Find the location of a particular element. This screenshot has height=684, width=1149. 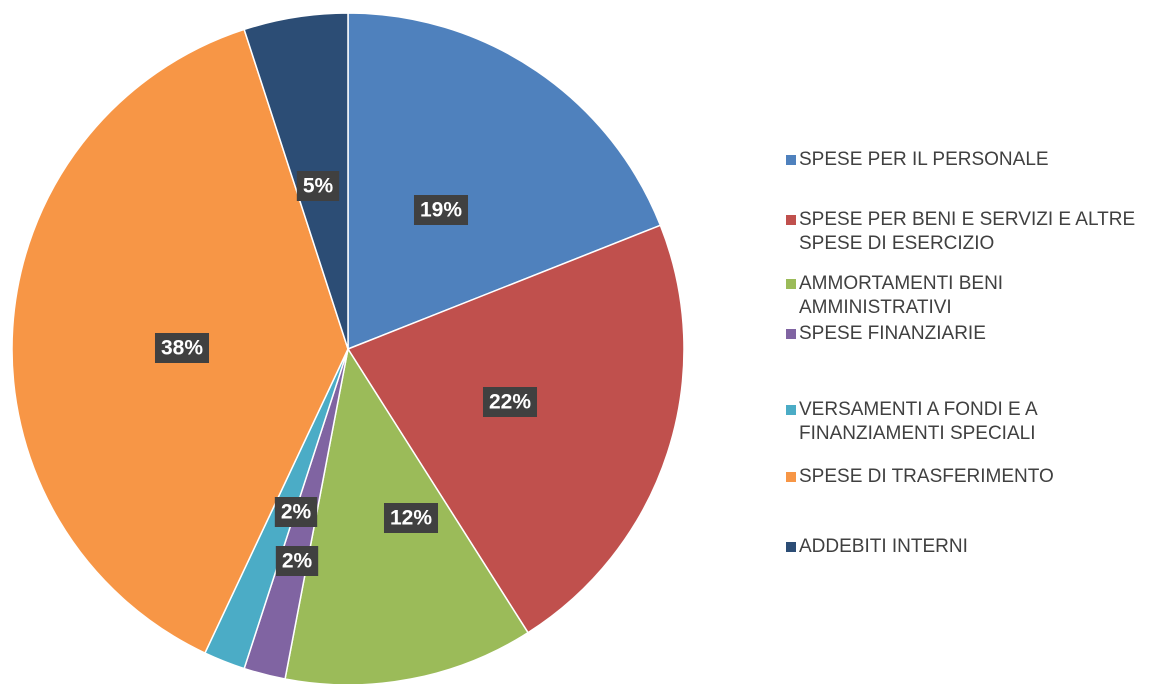

data-label: 38% is located at coordinates (182, 348).